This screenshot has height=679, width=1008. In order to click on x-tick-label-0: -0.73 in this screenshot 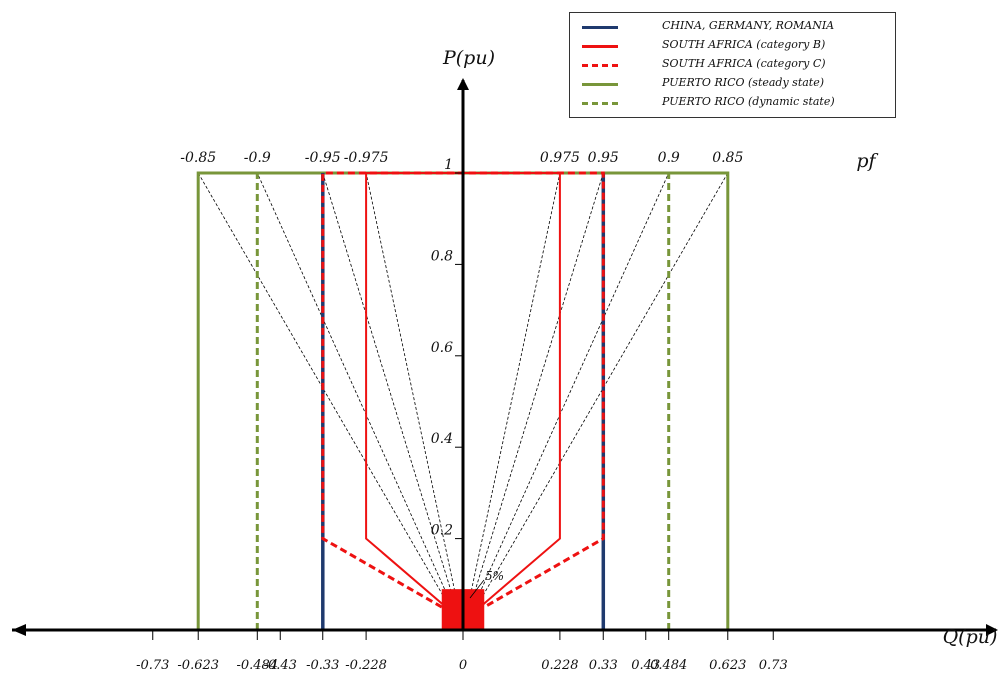, I will do `click(152, 665)`.